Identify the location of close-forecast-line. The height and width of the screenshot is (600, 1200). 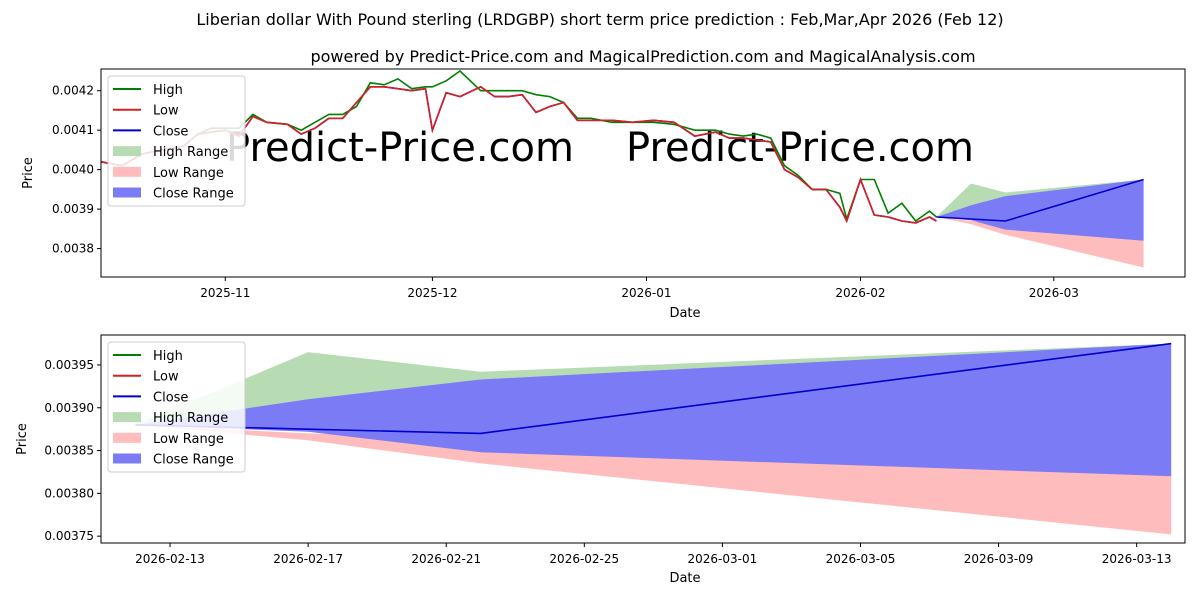
(1040, 200).